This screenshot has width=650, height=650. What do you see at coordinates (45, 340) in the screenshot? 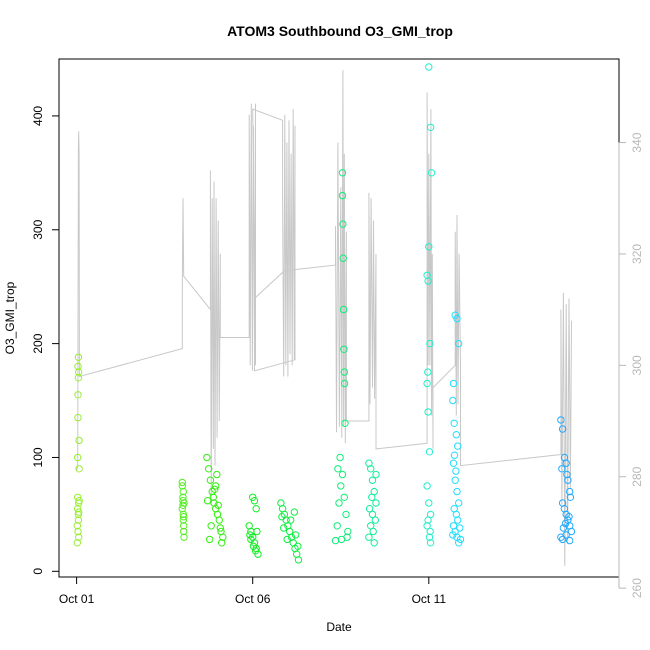
I see `y-axis: 0 100 200 300 400` at bounding box center [45, 340].